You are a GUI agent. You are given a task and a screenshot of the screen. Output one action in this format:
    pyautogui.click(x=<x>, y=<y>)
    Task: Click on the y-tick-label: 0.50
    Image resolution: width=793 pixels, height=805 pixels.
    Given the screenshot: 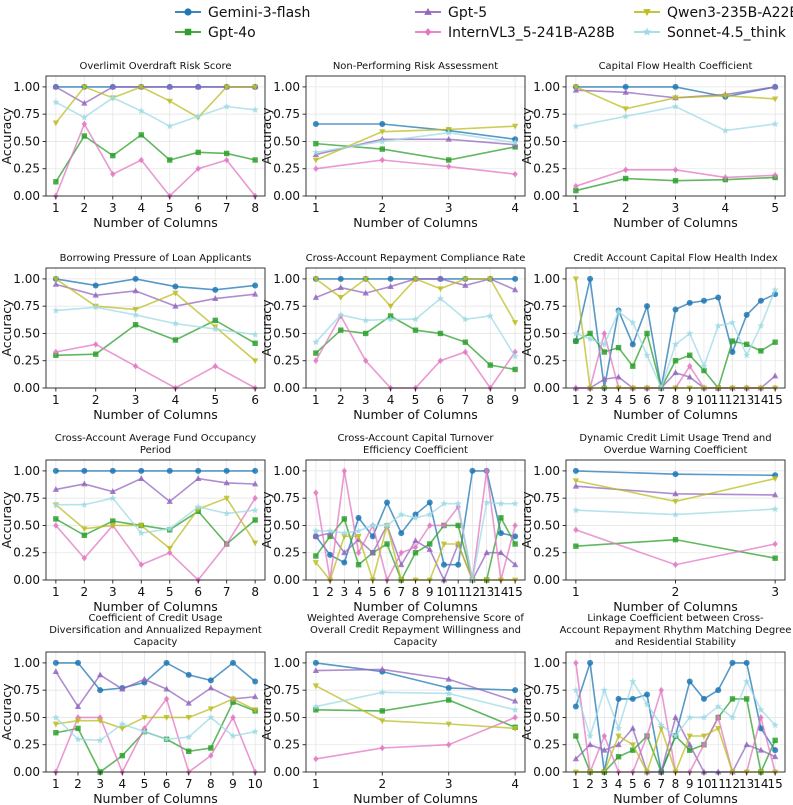 What is the action you would take?
    pyautogui.click(x=26, y=525)
    